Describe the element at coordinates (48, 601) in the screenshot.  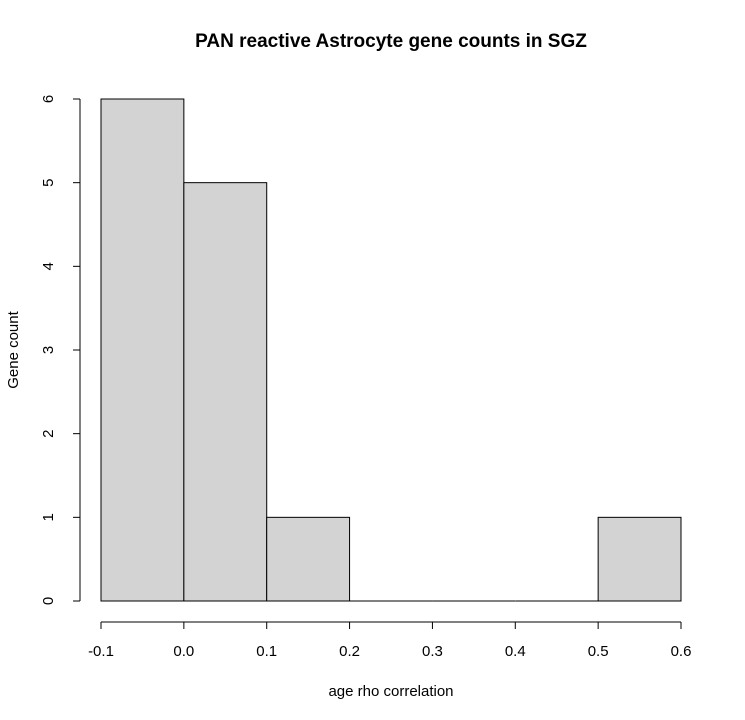
I see `y-tick-label: 0` at that location.